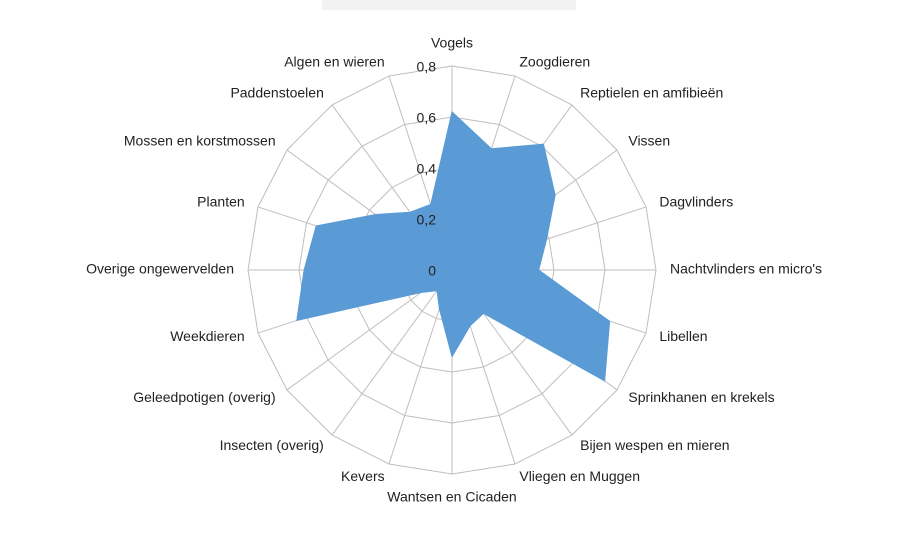  I want to click on spoke, so click(392, 352).